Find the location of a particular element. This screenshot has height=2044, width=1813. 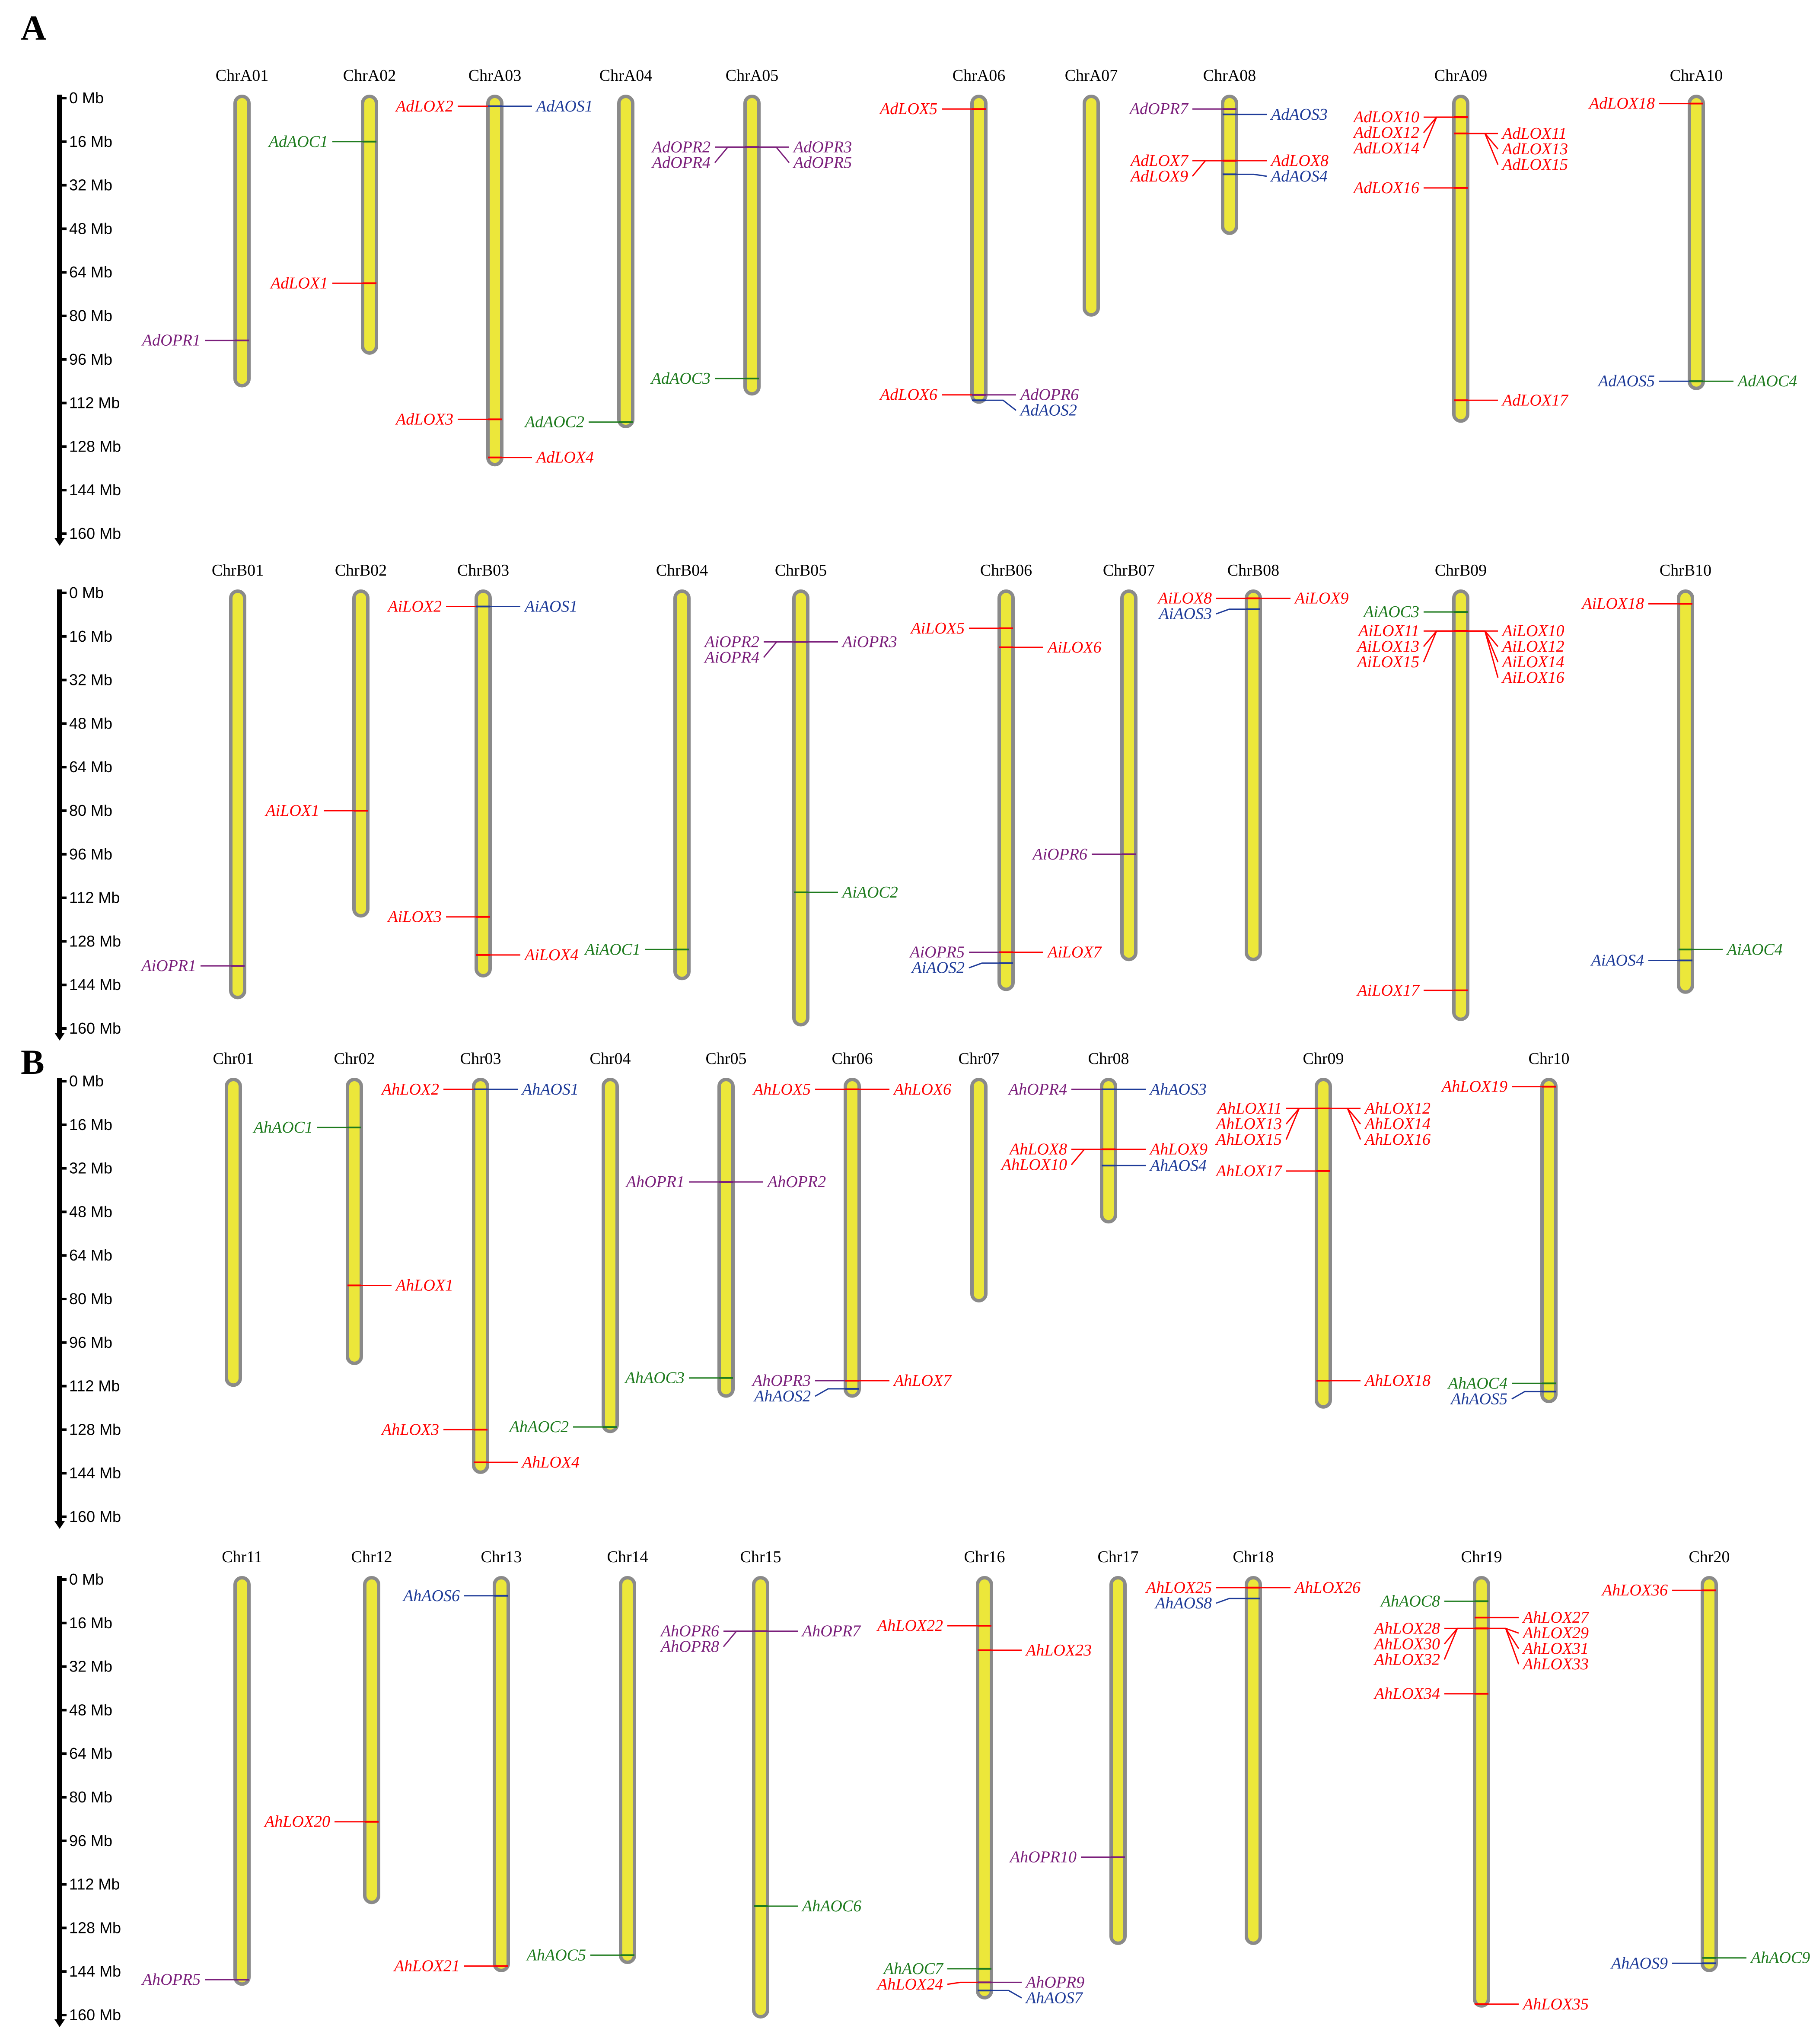

gene-label-aoc: AdAOC3 is located at coordinates (680, 378).